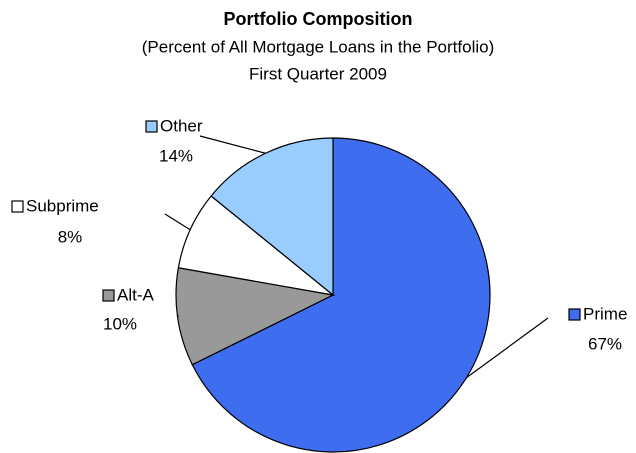 This screenshot has width=636, height=453. I want to click on value-label: 8%, so click(70, 236).